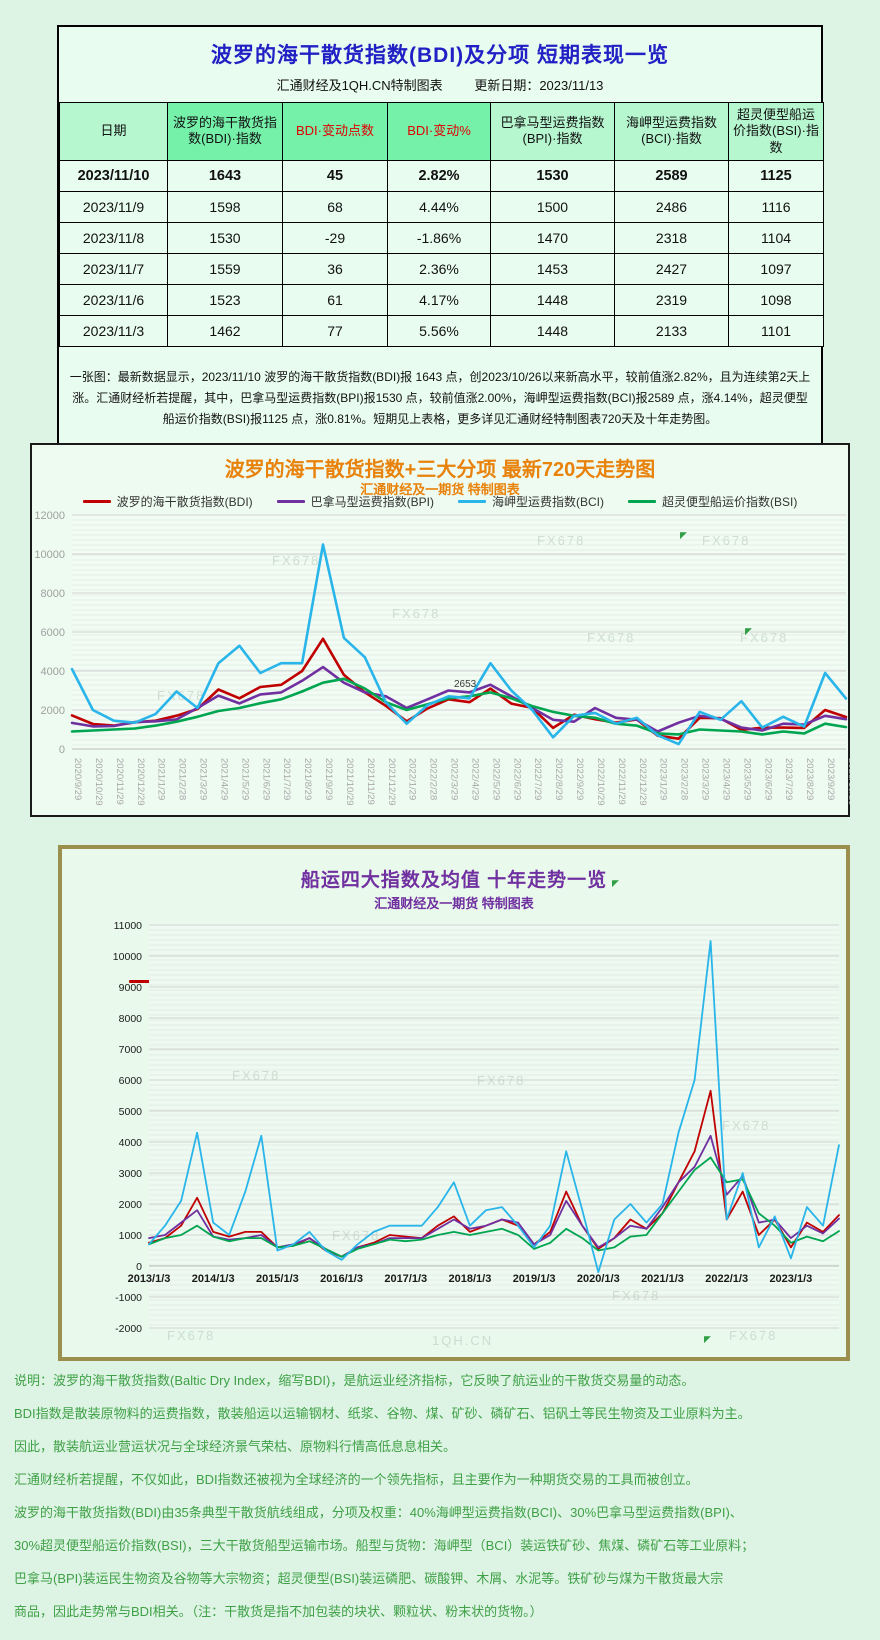 This screenshot has height=1640, width=880. What do you see at coordinates (335, 131) in the screenshot?
I see `table-header-cell: BDI·变动点数` at bounding box center [335, 131].